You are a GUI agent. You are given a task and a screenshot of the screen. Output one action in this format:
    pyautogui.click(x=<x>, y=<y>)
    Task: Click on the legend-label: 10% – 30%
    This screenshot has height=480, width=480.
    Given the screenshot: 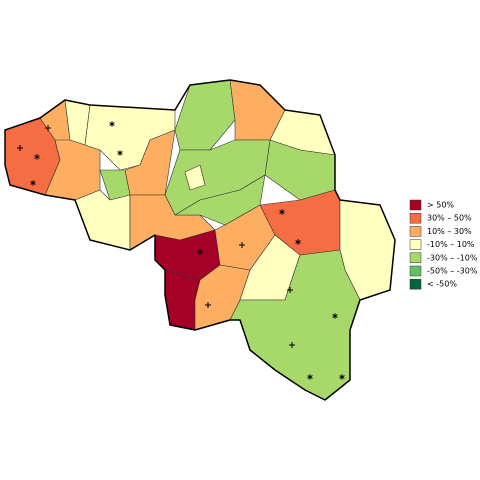 What is the action you would take?
    pyautogui.click(x=449, y=231)
    